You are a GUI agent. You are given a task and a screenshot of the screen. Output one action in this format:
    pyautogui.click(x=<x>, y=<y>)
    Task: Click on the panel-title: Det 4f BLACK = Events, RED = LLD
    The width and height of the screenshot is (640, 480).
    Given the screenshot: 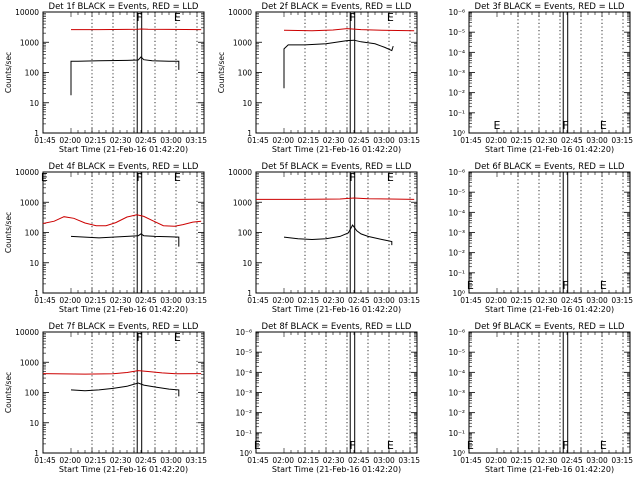 What is the action you would take?
    pyautogui.click(x=124, y=167)
    